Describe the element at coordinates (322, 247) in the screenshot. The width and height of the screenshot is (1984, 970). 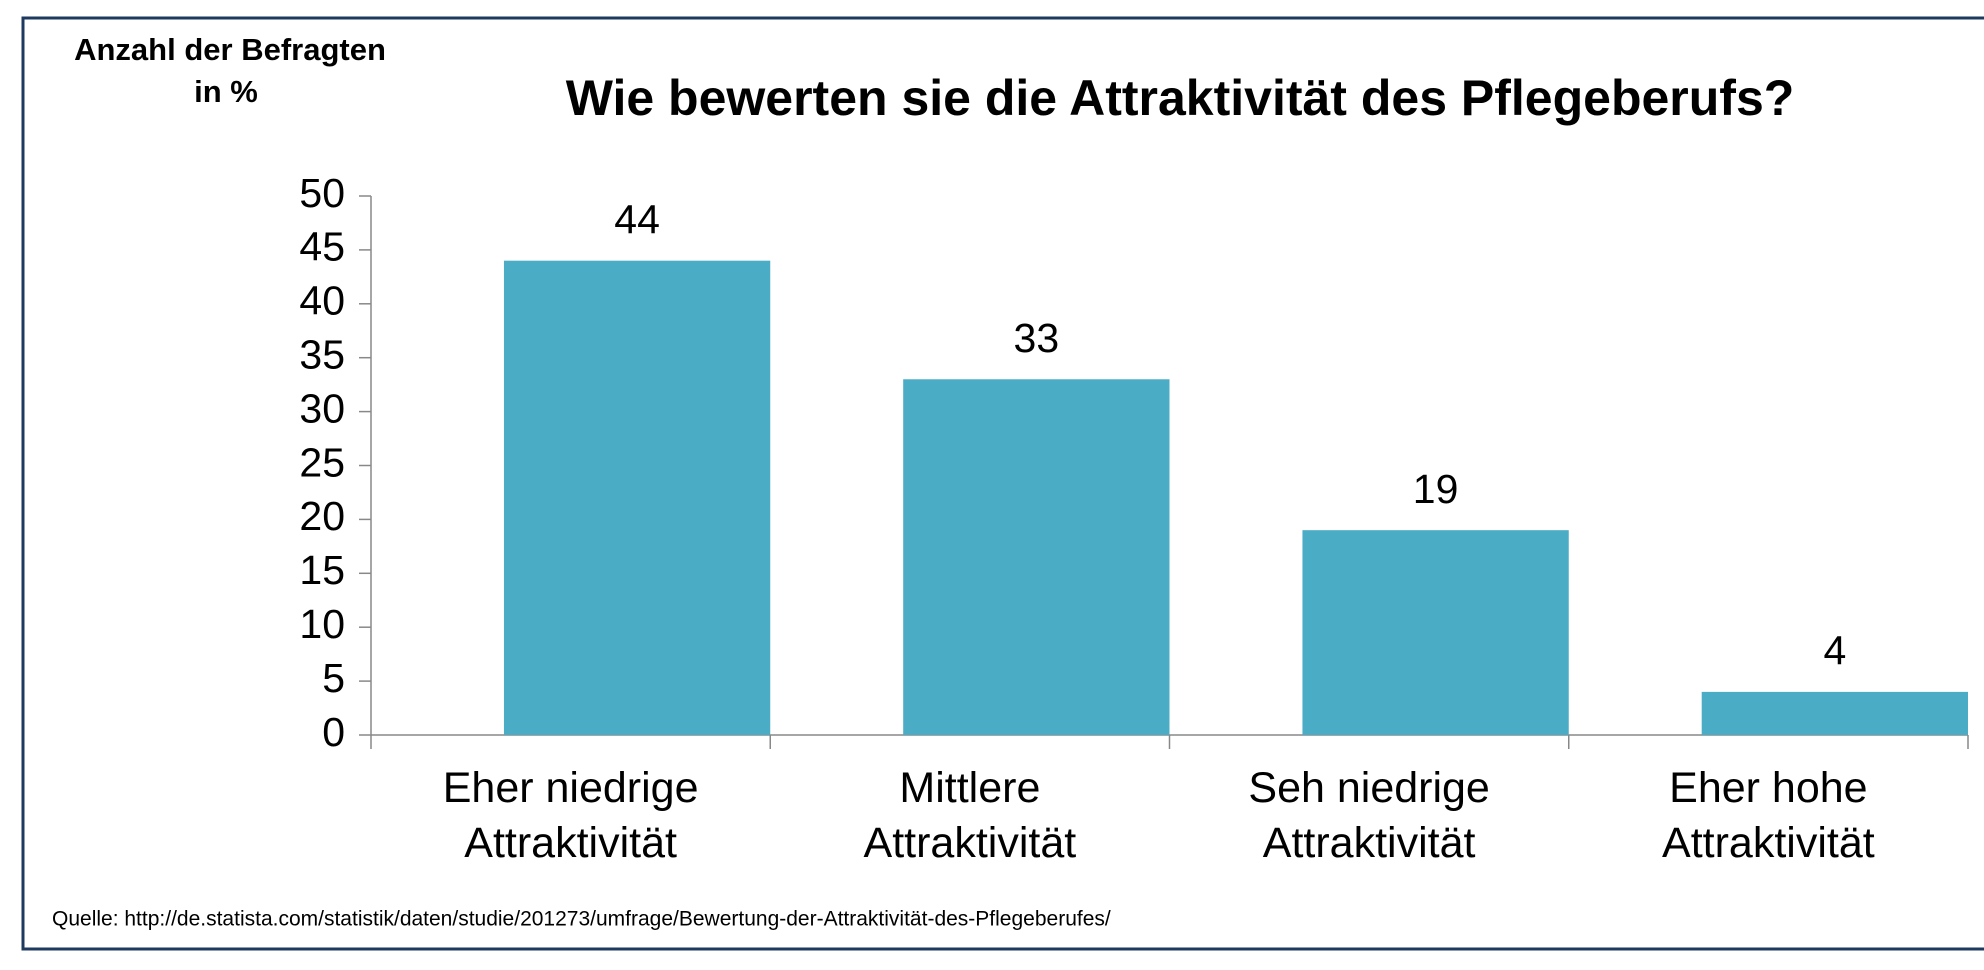
I see `y-tick-label: 45` at that location.